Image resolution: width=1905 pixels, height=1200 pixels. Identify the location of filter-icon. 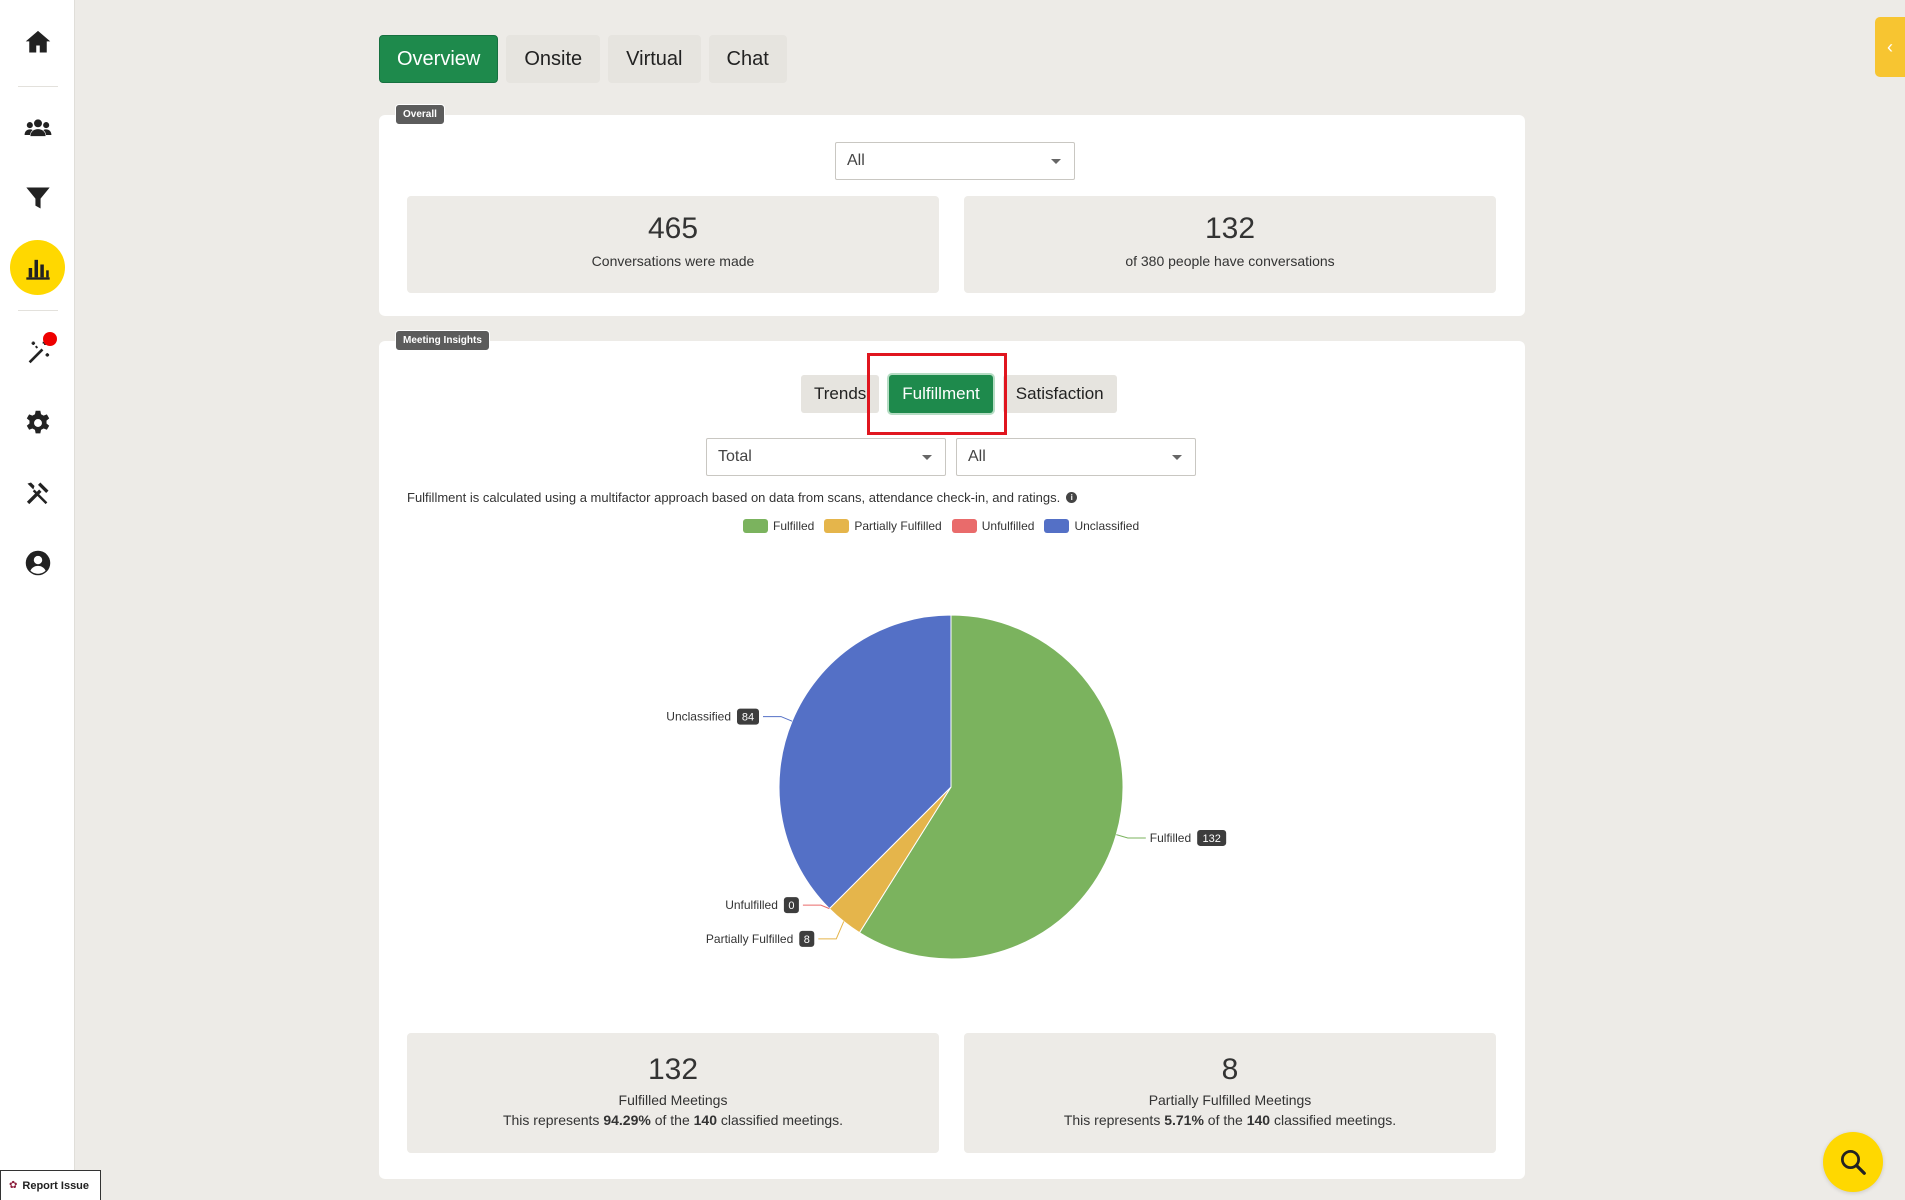
(37, 197).